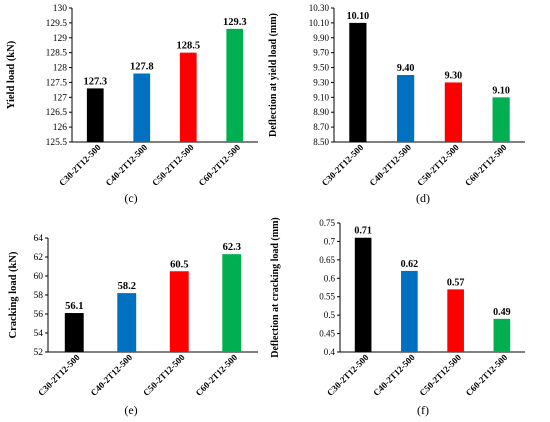 This screenshot has height=422, width=550. Describe the element at coordinates (321, 97) in the screenshot. I see `y-tick-label-d: 9.10` at that location.